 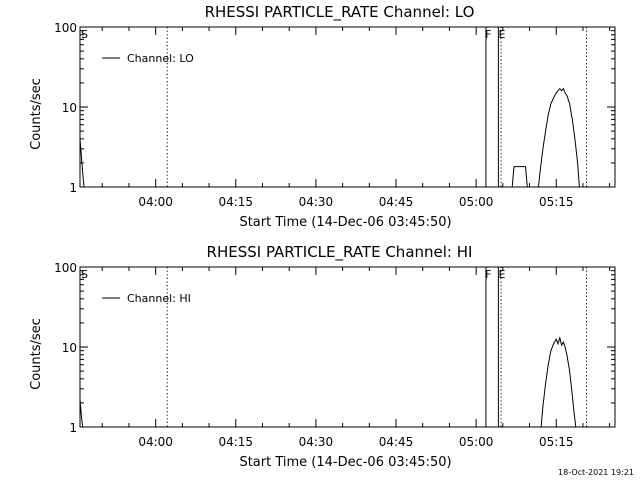 What do you see at coordinates (159, 298) in the screenshot?
I see `legend-entry: Channel: HI` at bounding box center [159, 298].